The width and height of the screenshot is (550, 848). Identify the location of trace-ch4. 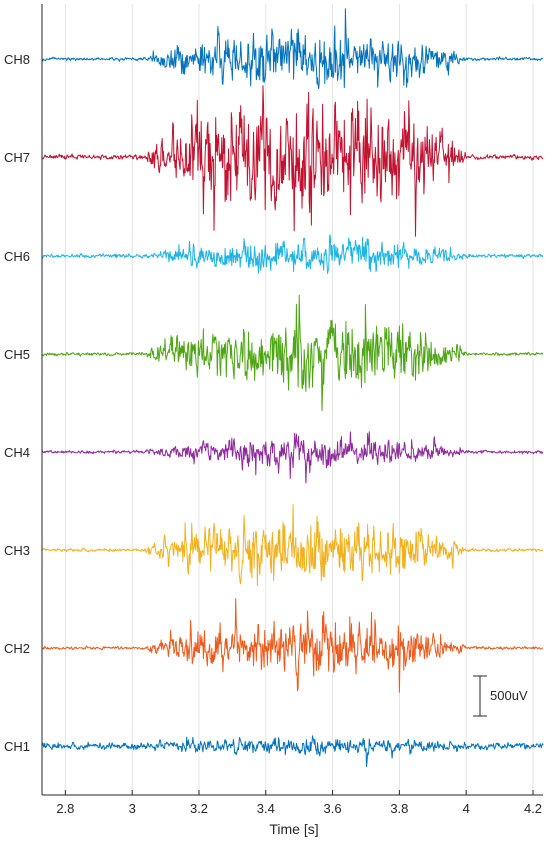
(292, 457).